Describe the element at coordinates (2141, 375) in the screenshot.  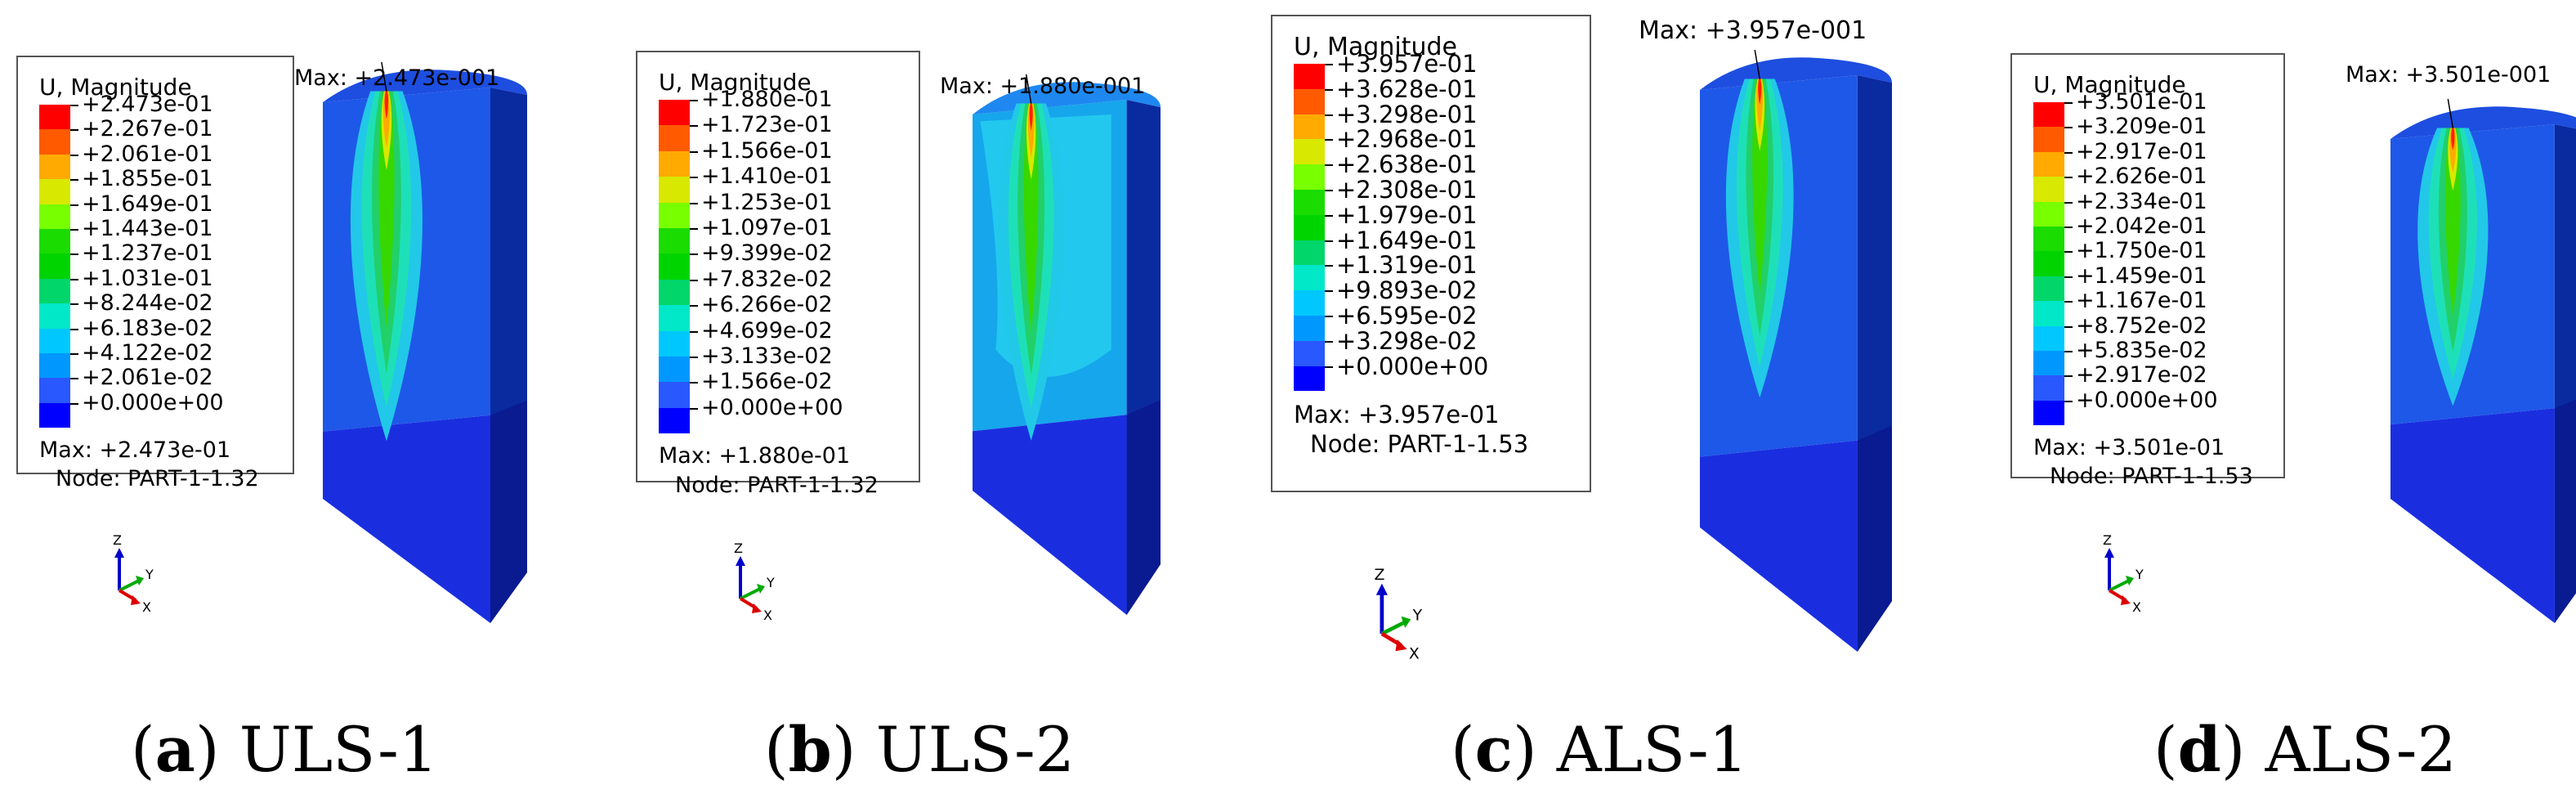
I see `legend-value-label: +2.917e-02` at that location.